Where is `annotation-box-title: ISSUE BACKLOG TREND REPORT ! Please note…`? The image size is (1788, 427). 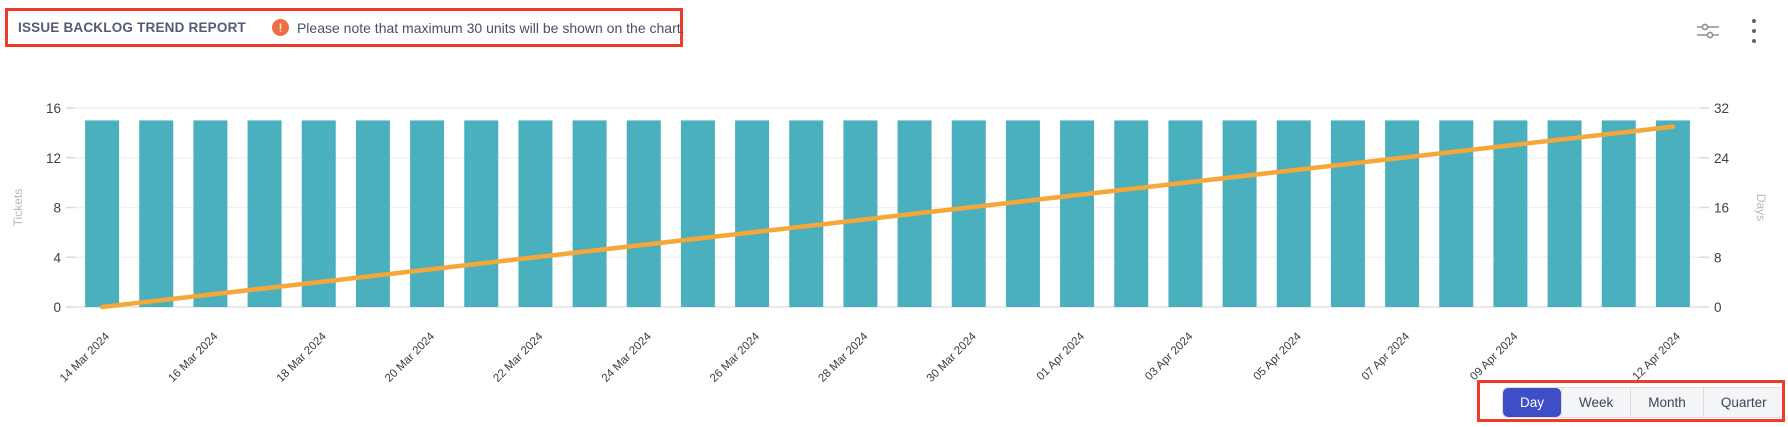
annotation-box-title: ISSUE BACKLOG TREND REPORT ! Please note… is located at coordinates (345, 27).